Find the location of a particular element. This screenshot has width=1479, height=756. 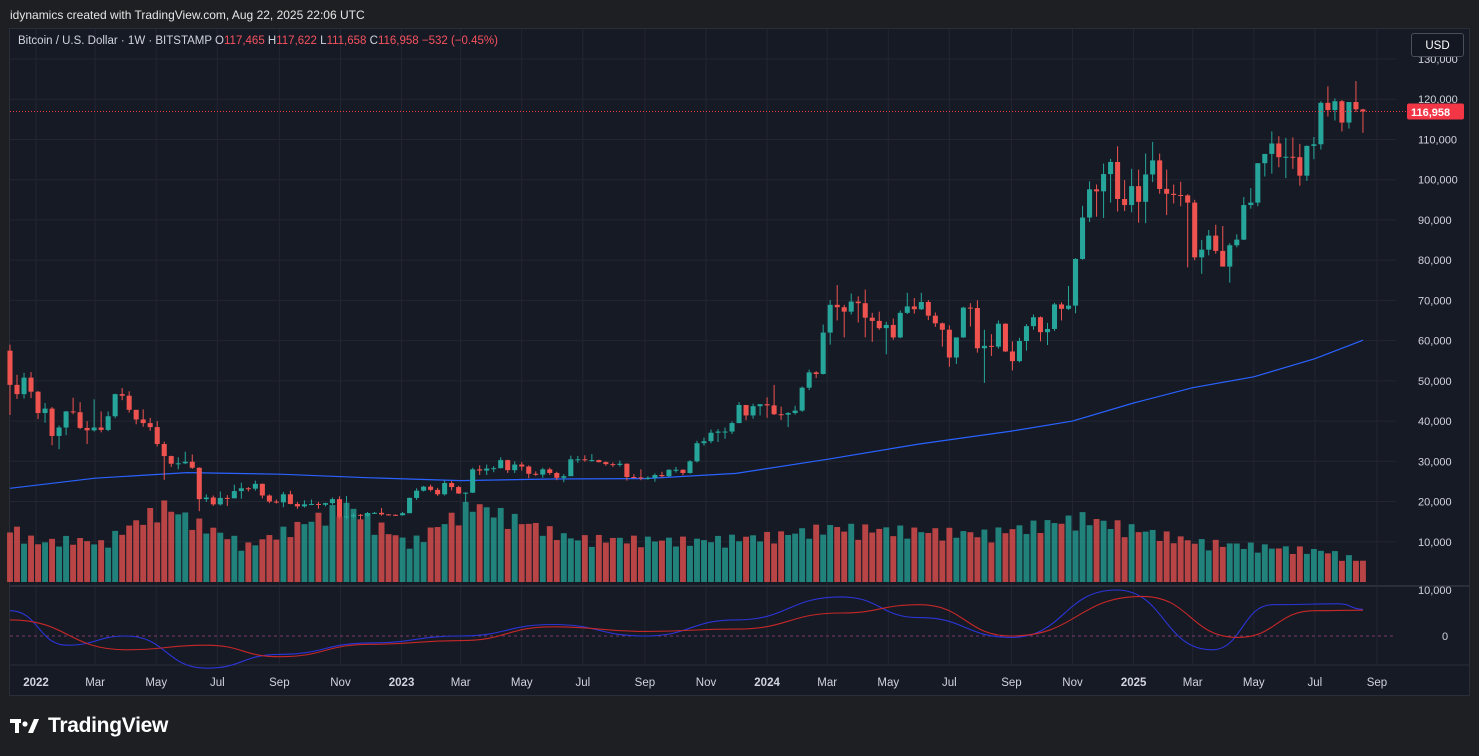

tradingview-logo: TradingView is located at coordinates (89, 726).